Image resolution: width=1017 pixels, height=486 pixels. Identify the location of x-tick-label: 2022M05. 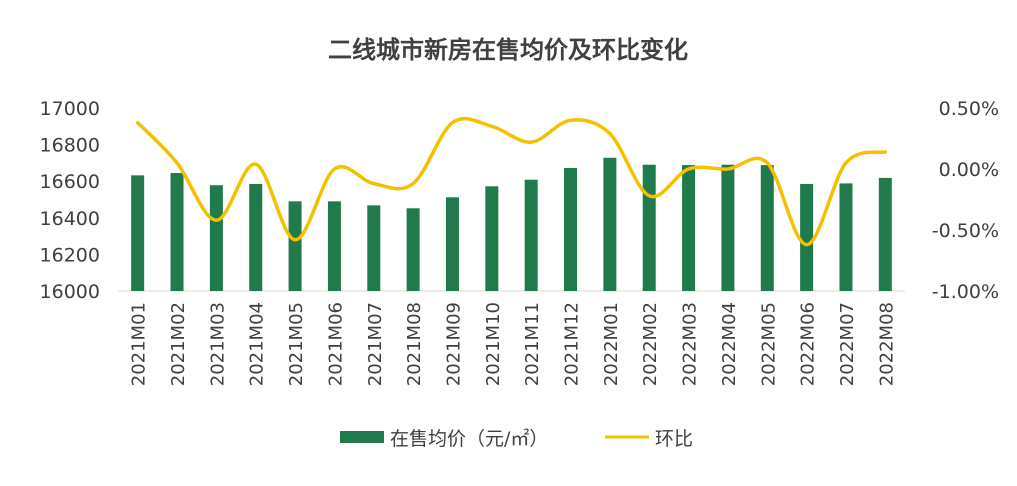
(768, 344).